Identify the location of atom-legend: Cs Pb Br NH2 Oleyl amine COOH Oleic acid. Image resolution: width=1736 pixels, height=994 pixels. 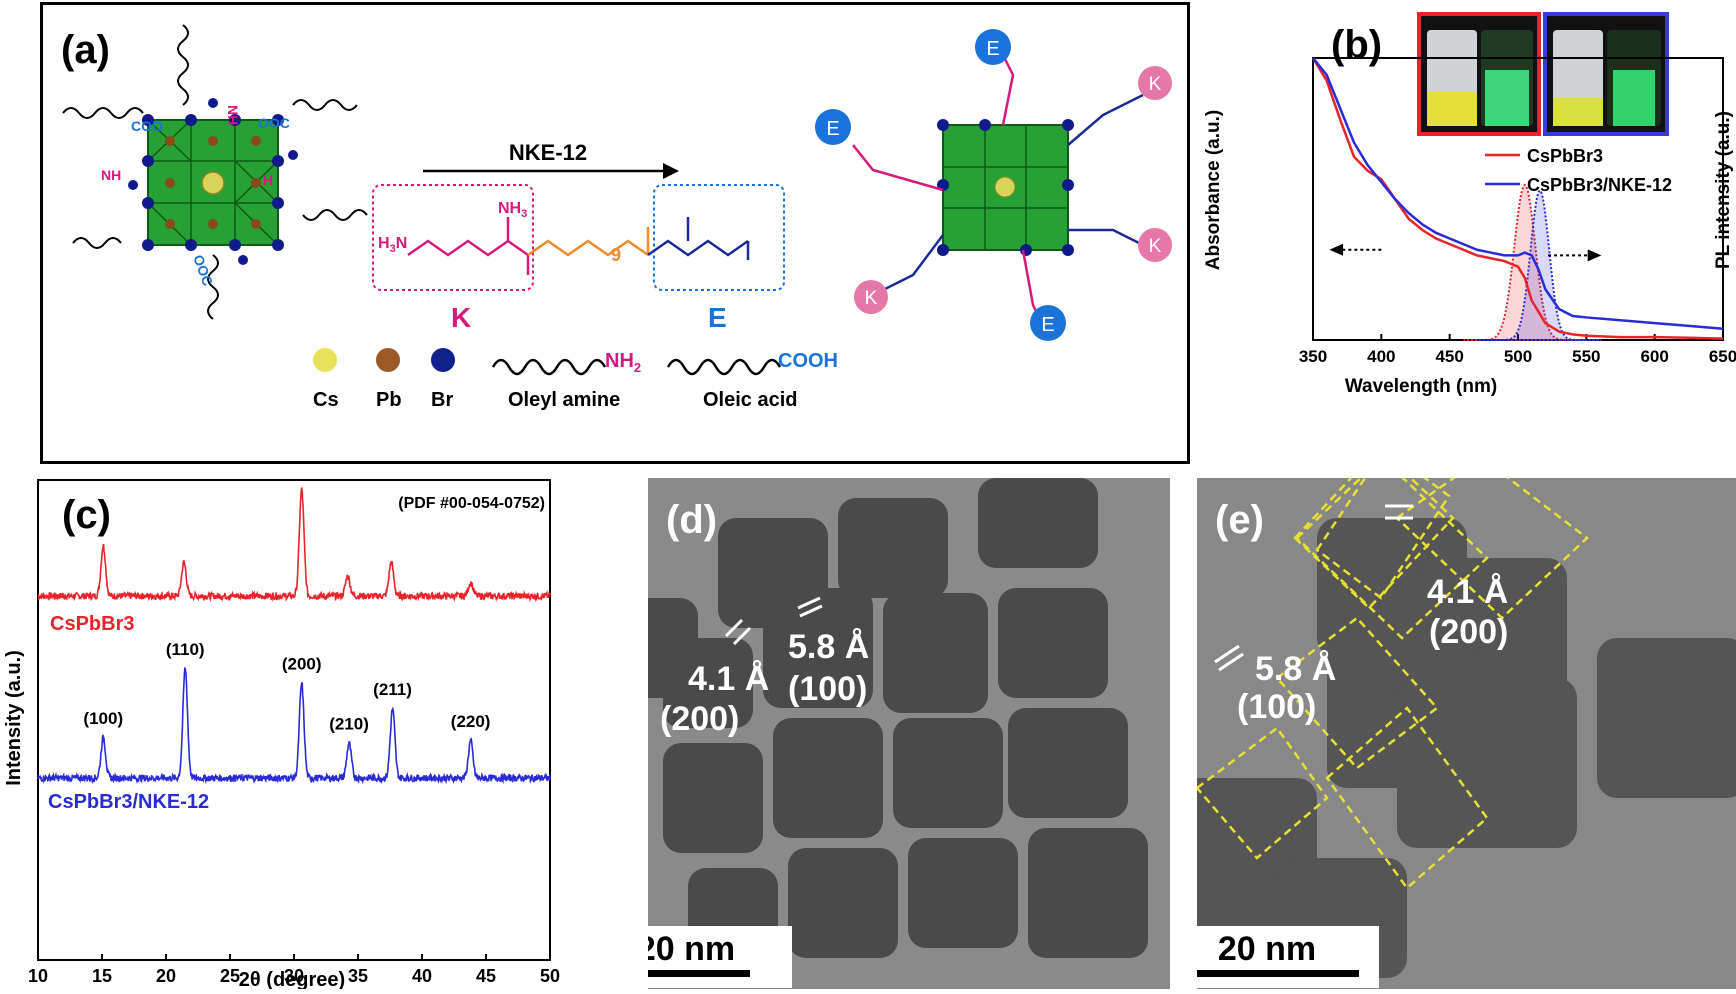
(575, 379).